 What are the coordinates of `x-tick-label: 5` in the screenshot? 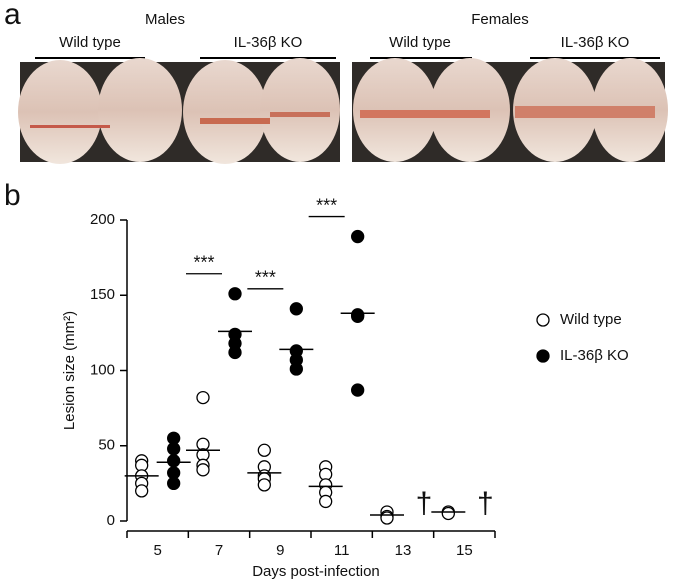 It's located at (157, 550).